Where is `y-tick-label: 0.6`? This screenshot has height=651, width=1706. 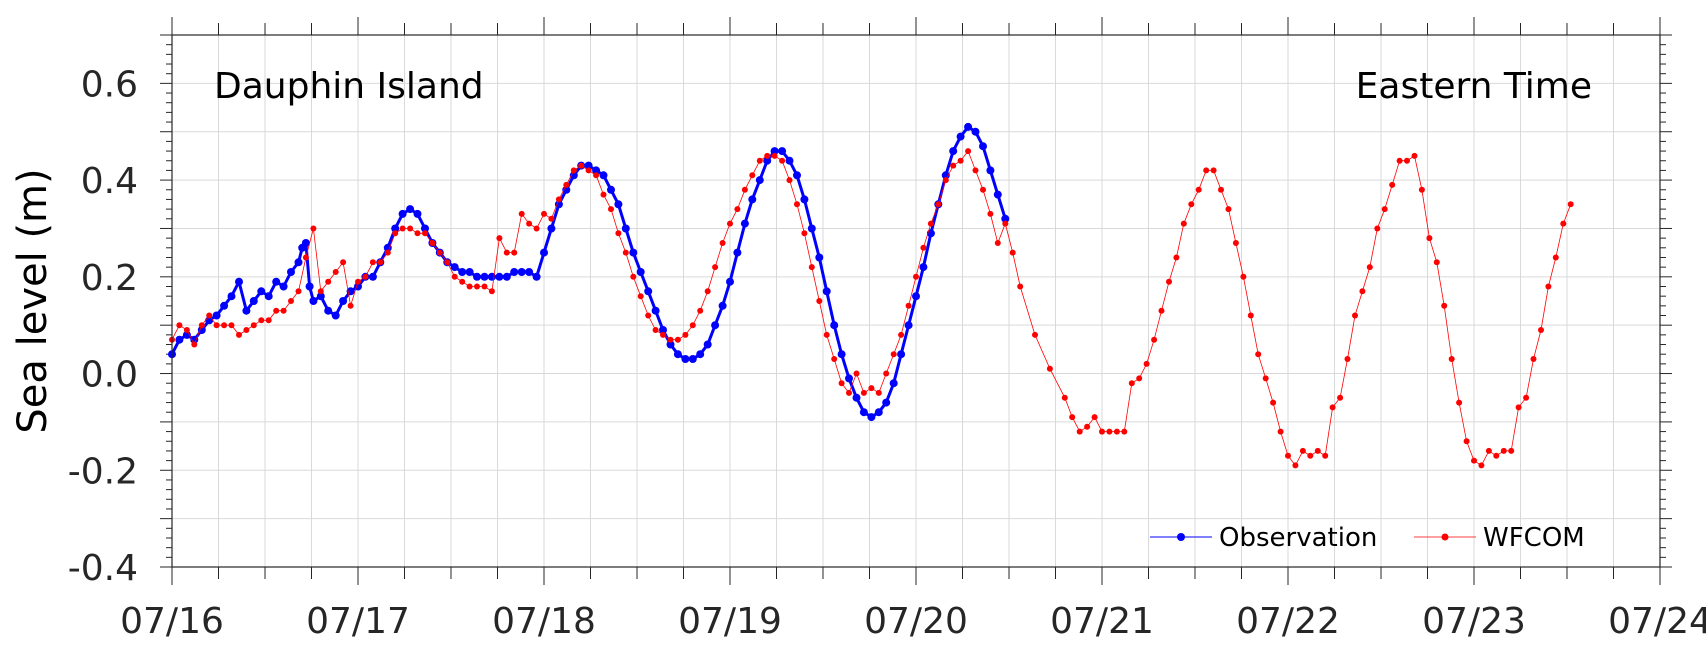
y-tick-label: 0.6 is located at coordinates (109, 84).